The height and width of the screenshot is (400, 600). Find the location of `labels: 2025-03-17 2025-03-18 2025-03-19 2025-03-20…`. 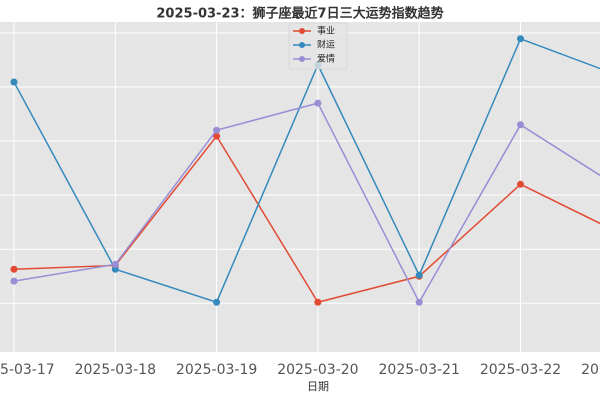

labels: 2025-03-17 2025-03-18 2025-03-19 2025-03-20… is located at coordinates (300, 370).